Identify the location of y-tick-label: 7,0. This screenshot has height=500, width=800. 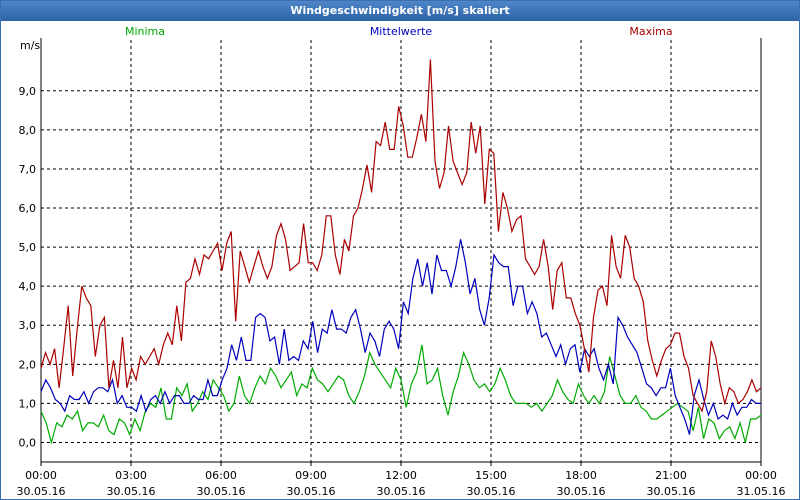
(28, 169).